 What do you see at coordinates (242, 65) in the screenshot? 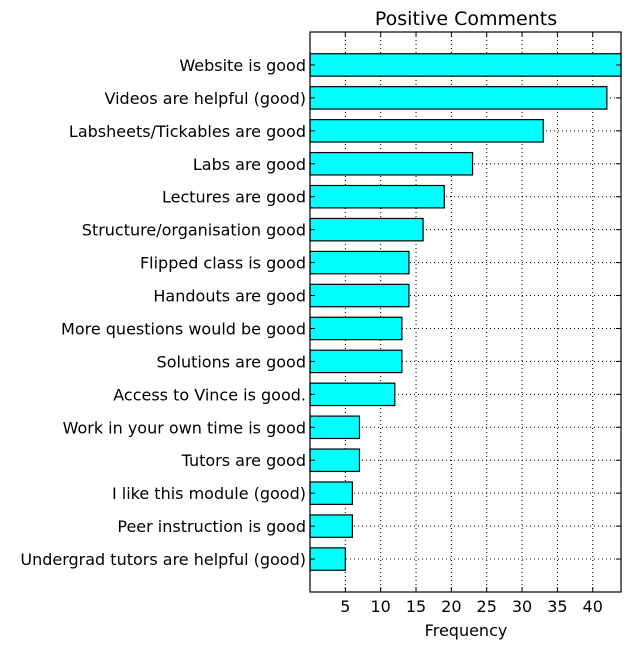
I see `category-label-0: Website is good` at bounding box center [242, 65].